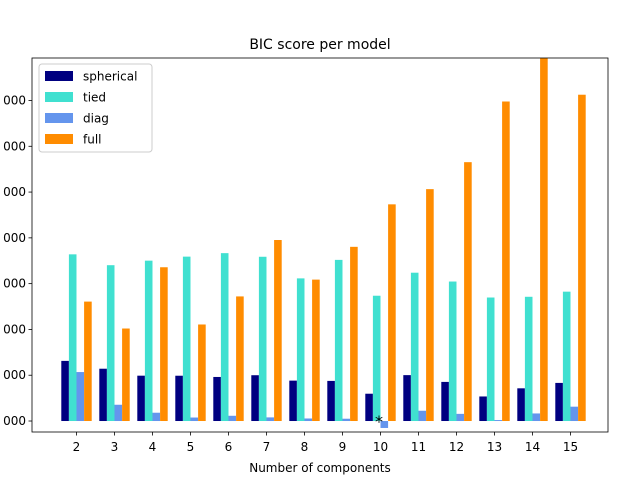 The width and height of the screenshot is (640, 480). Describe the element at coordinates (418, 447) in the screenshot. I see `x-tick-label: 11` at that location.